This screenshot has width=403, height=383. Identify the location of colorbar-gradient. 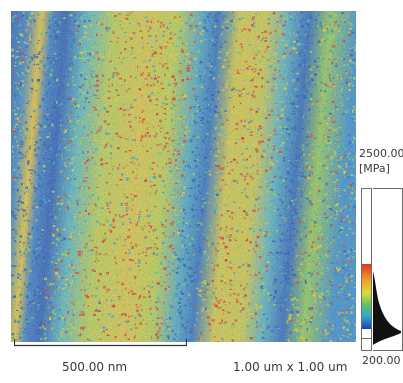
(366, 296).